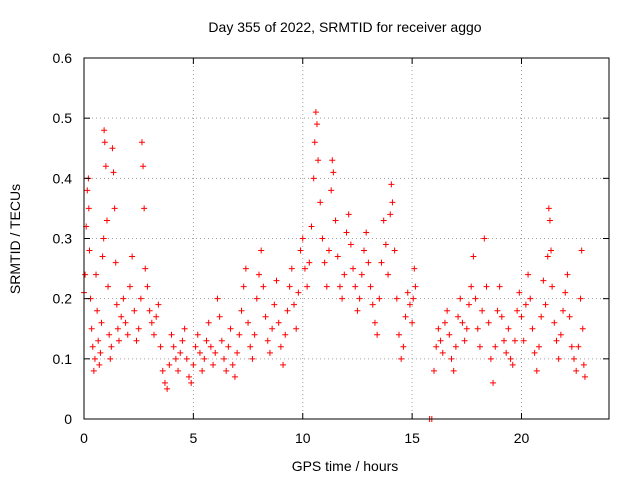 Image resolution: width=640 pixels, height=480 pixels. Describe the element at coordinates (63, 299) in the screenshot. I see `y-tick-label: 0.2` at that location.